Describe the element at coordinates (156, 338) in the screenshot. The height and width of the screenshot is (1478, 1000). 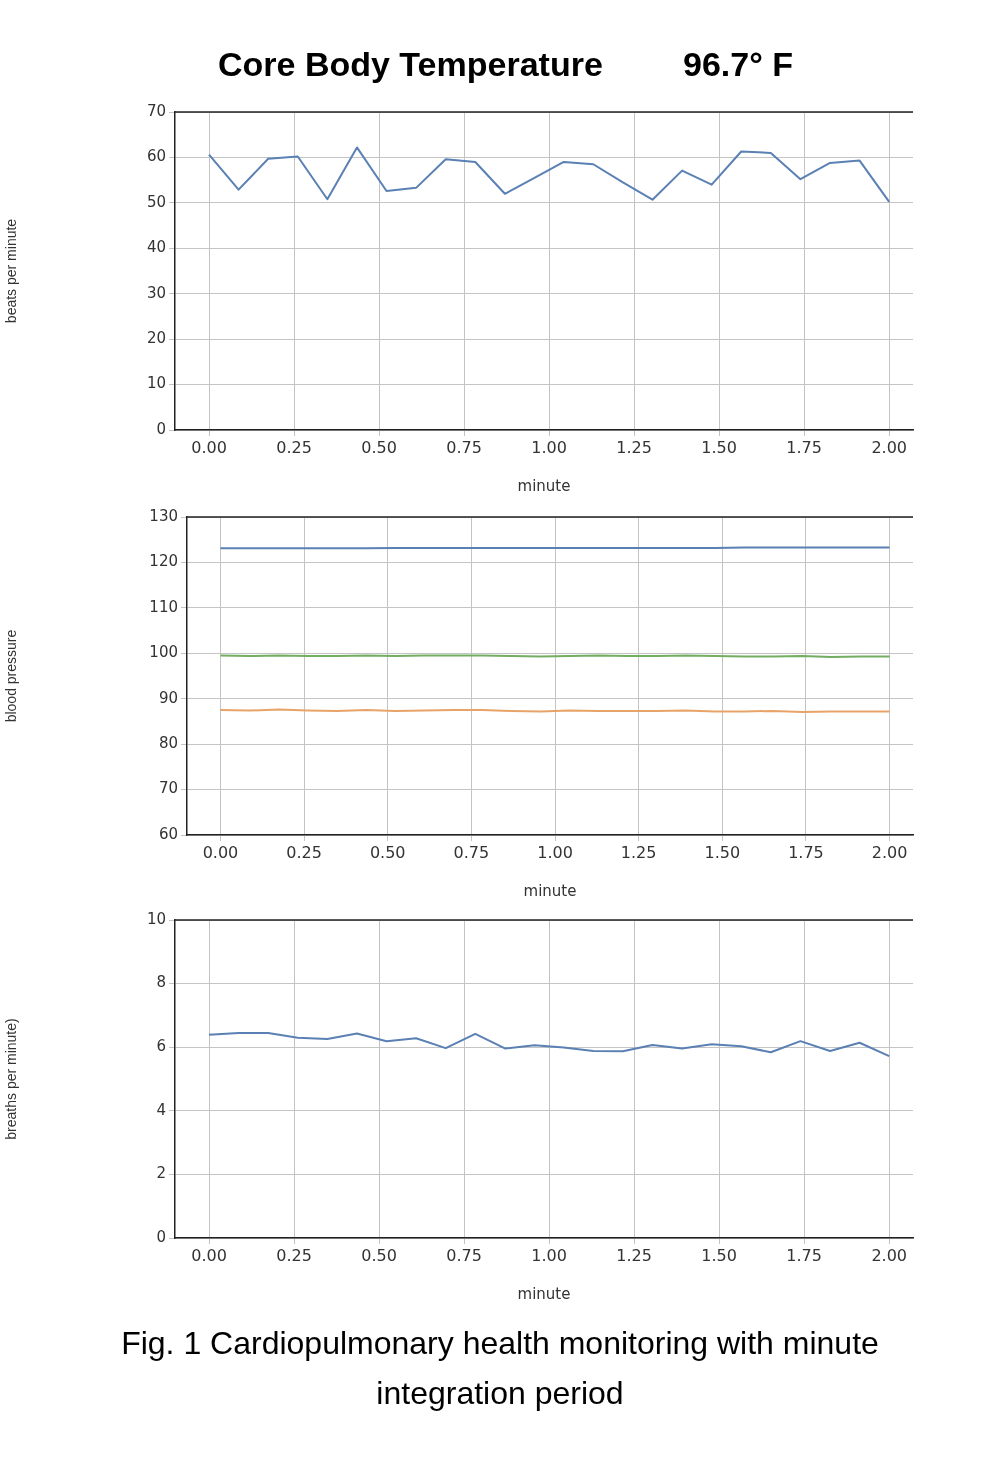
I see `y-tick-label: 20` at that location.